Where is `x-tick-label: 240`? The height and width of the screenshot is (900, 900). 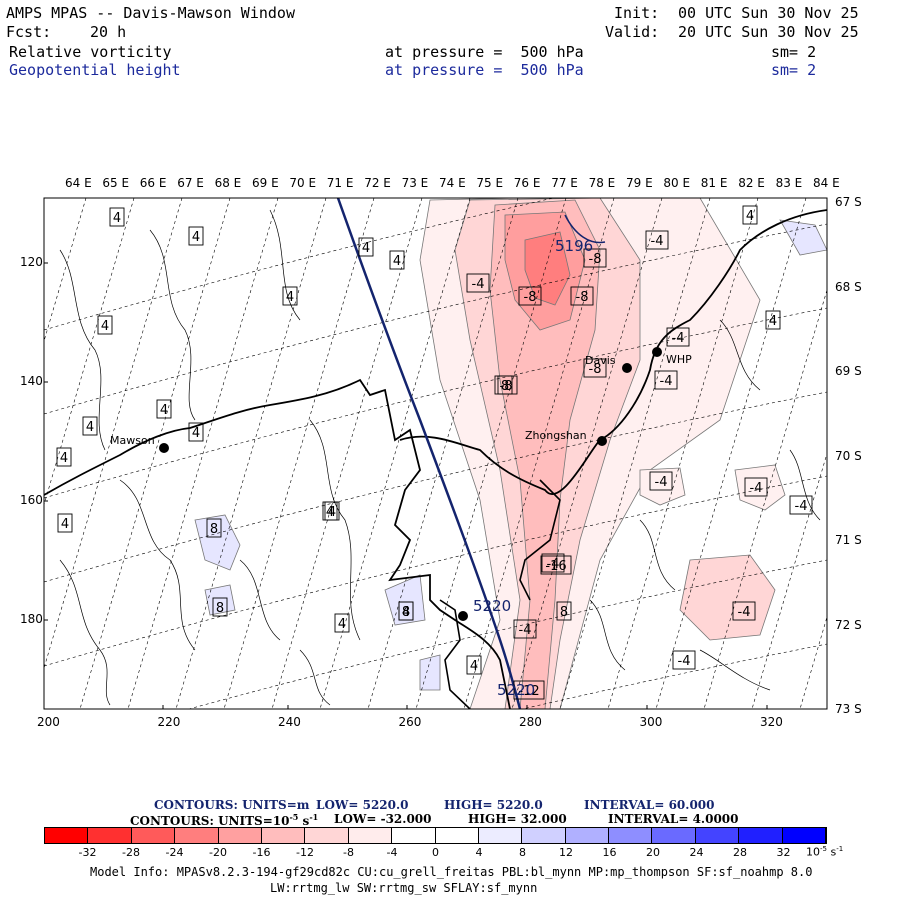
x-tick-label: 240 is located at coordinates (289, 722).